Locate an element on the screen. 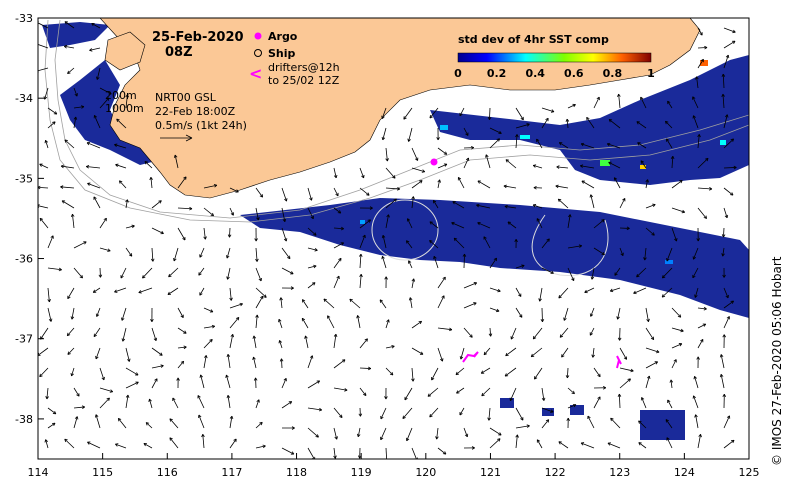 The height and width of the screenshot is (492, 790). x-tick-label: 119 is located at coordinates (361, 472).